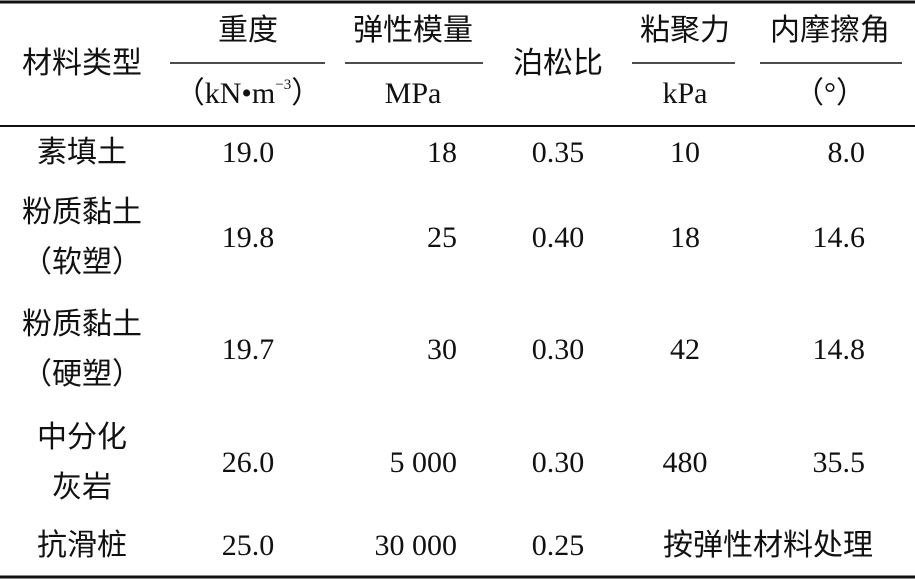 The height and width of the screenshot is (580, 915). What do you see at coordinates (82, 374) in the screenshot?
I see `material-name: （硬塑）` at bounding box center [82, 374].